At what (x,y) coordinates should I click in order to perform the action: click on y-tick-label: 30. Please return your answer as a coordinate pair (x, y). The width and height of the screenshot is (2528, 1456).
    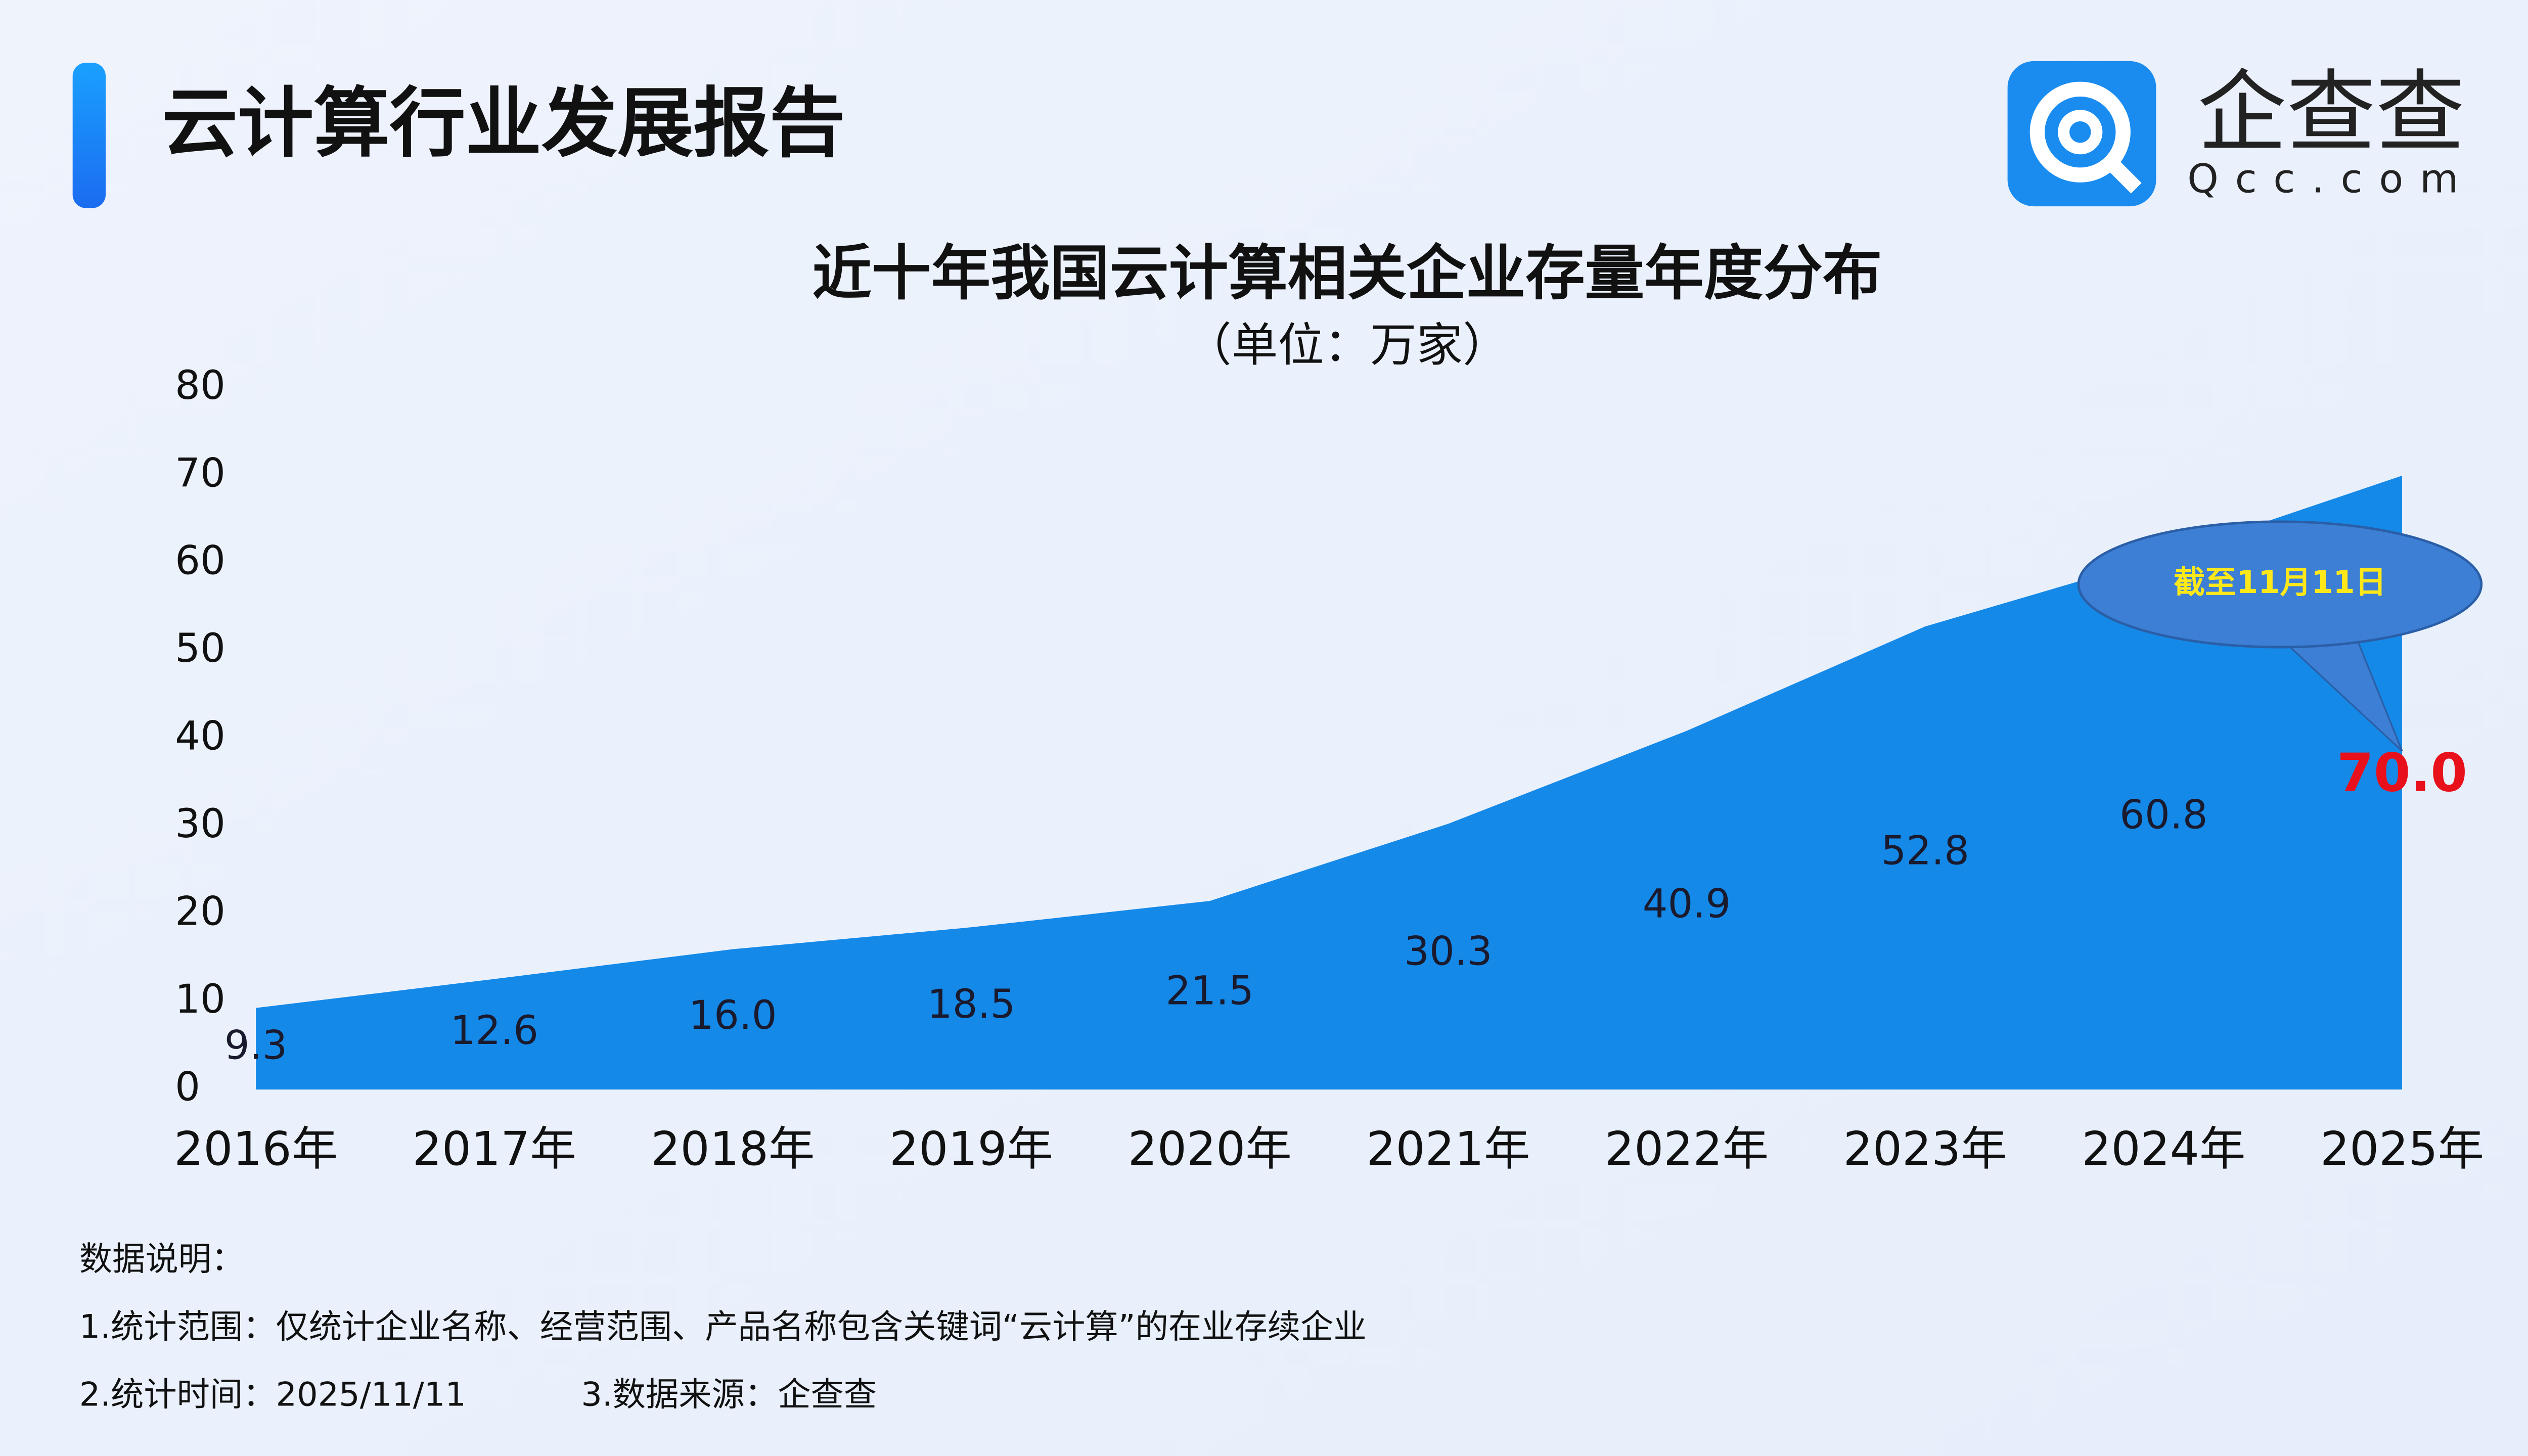
    Looking at the image, I should click on (200, 824).